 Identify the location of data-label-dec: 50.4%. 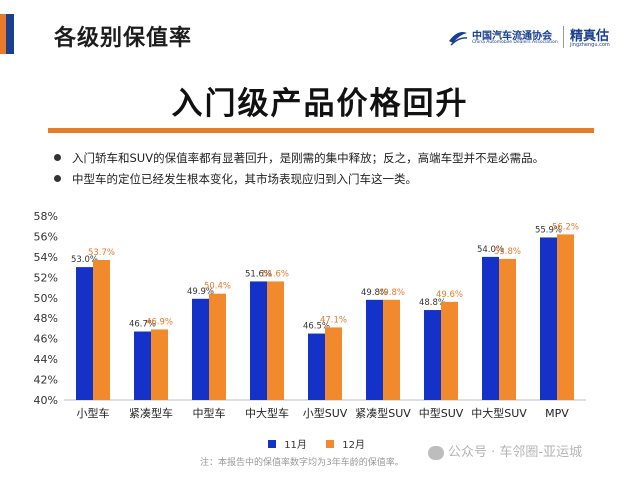
(217, 287).